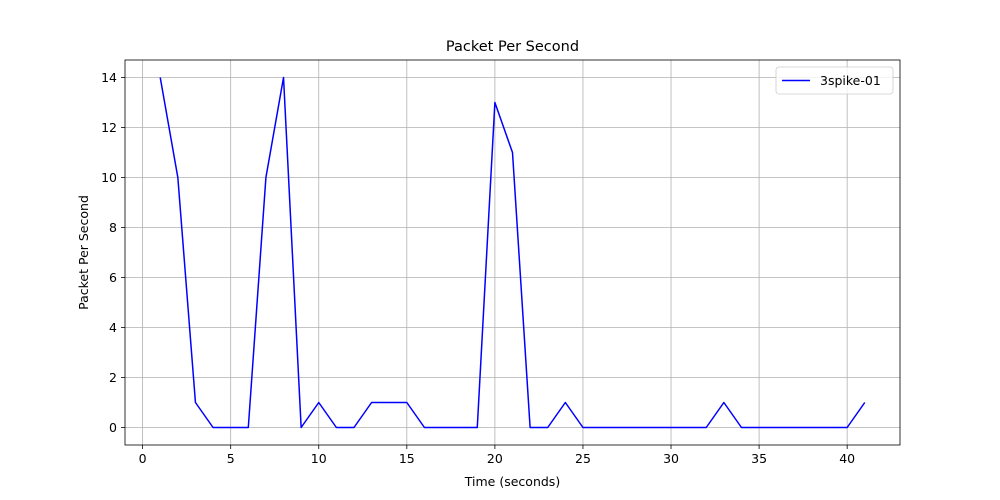 This screenshot has width=1000, height=500. I want to click on x-tick-label: 15, so click(407, 458).